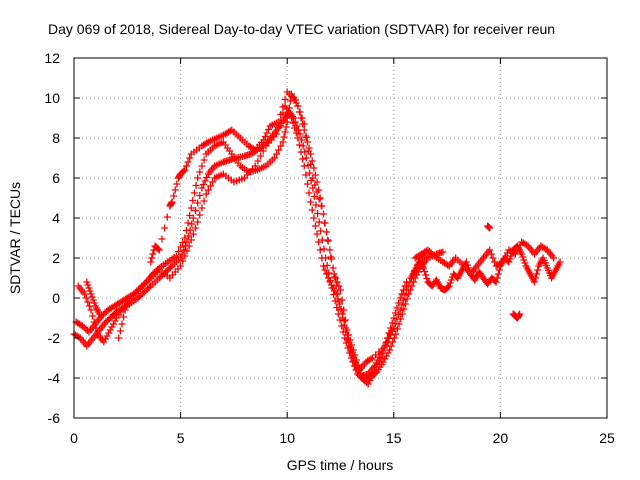 Image resolution: width=640 pixels, height=480 pixels. Describe the element at coordinates (56, 258) in the screenshot. I see `y-tick-label: 2` at that location.